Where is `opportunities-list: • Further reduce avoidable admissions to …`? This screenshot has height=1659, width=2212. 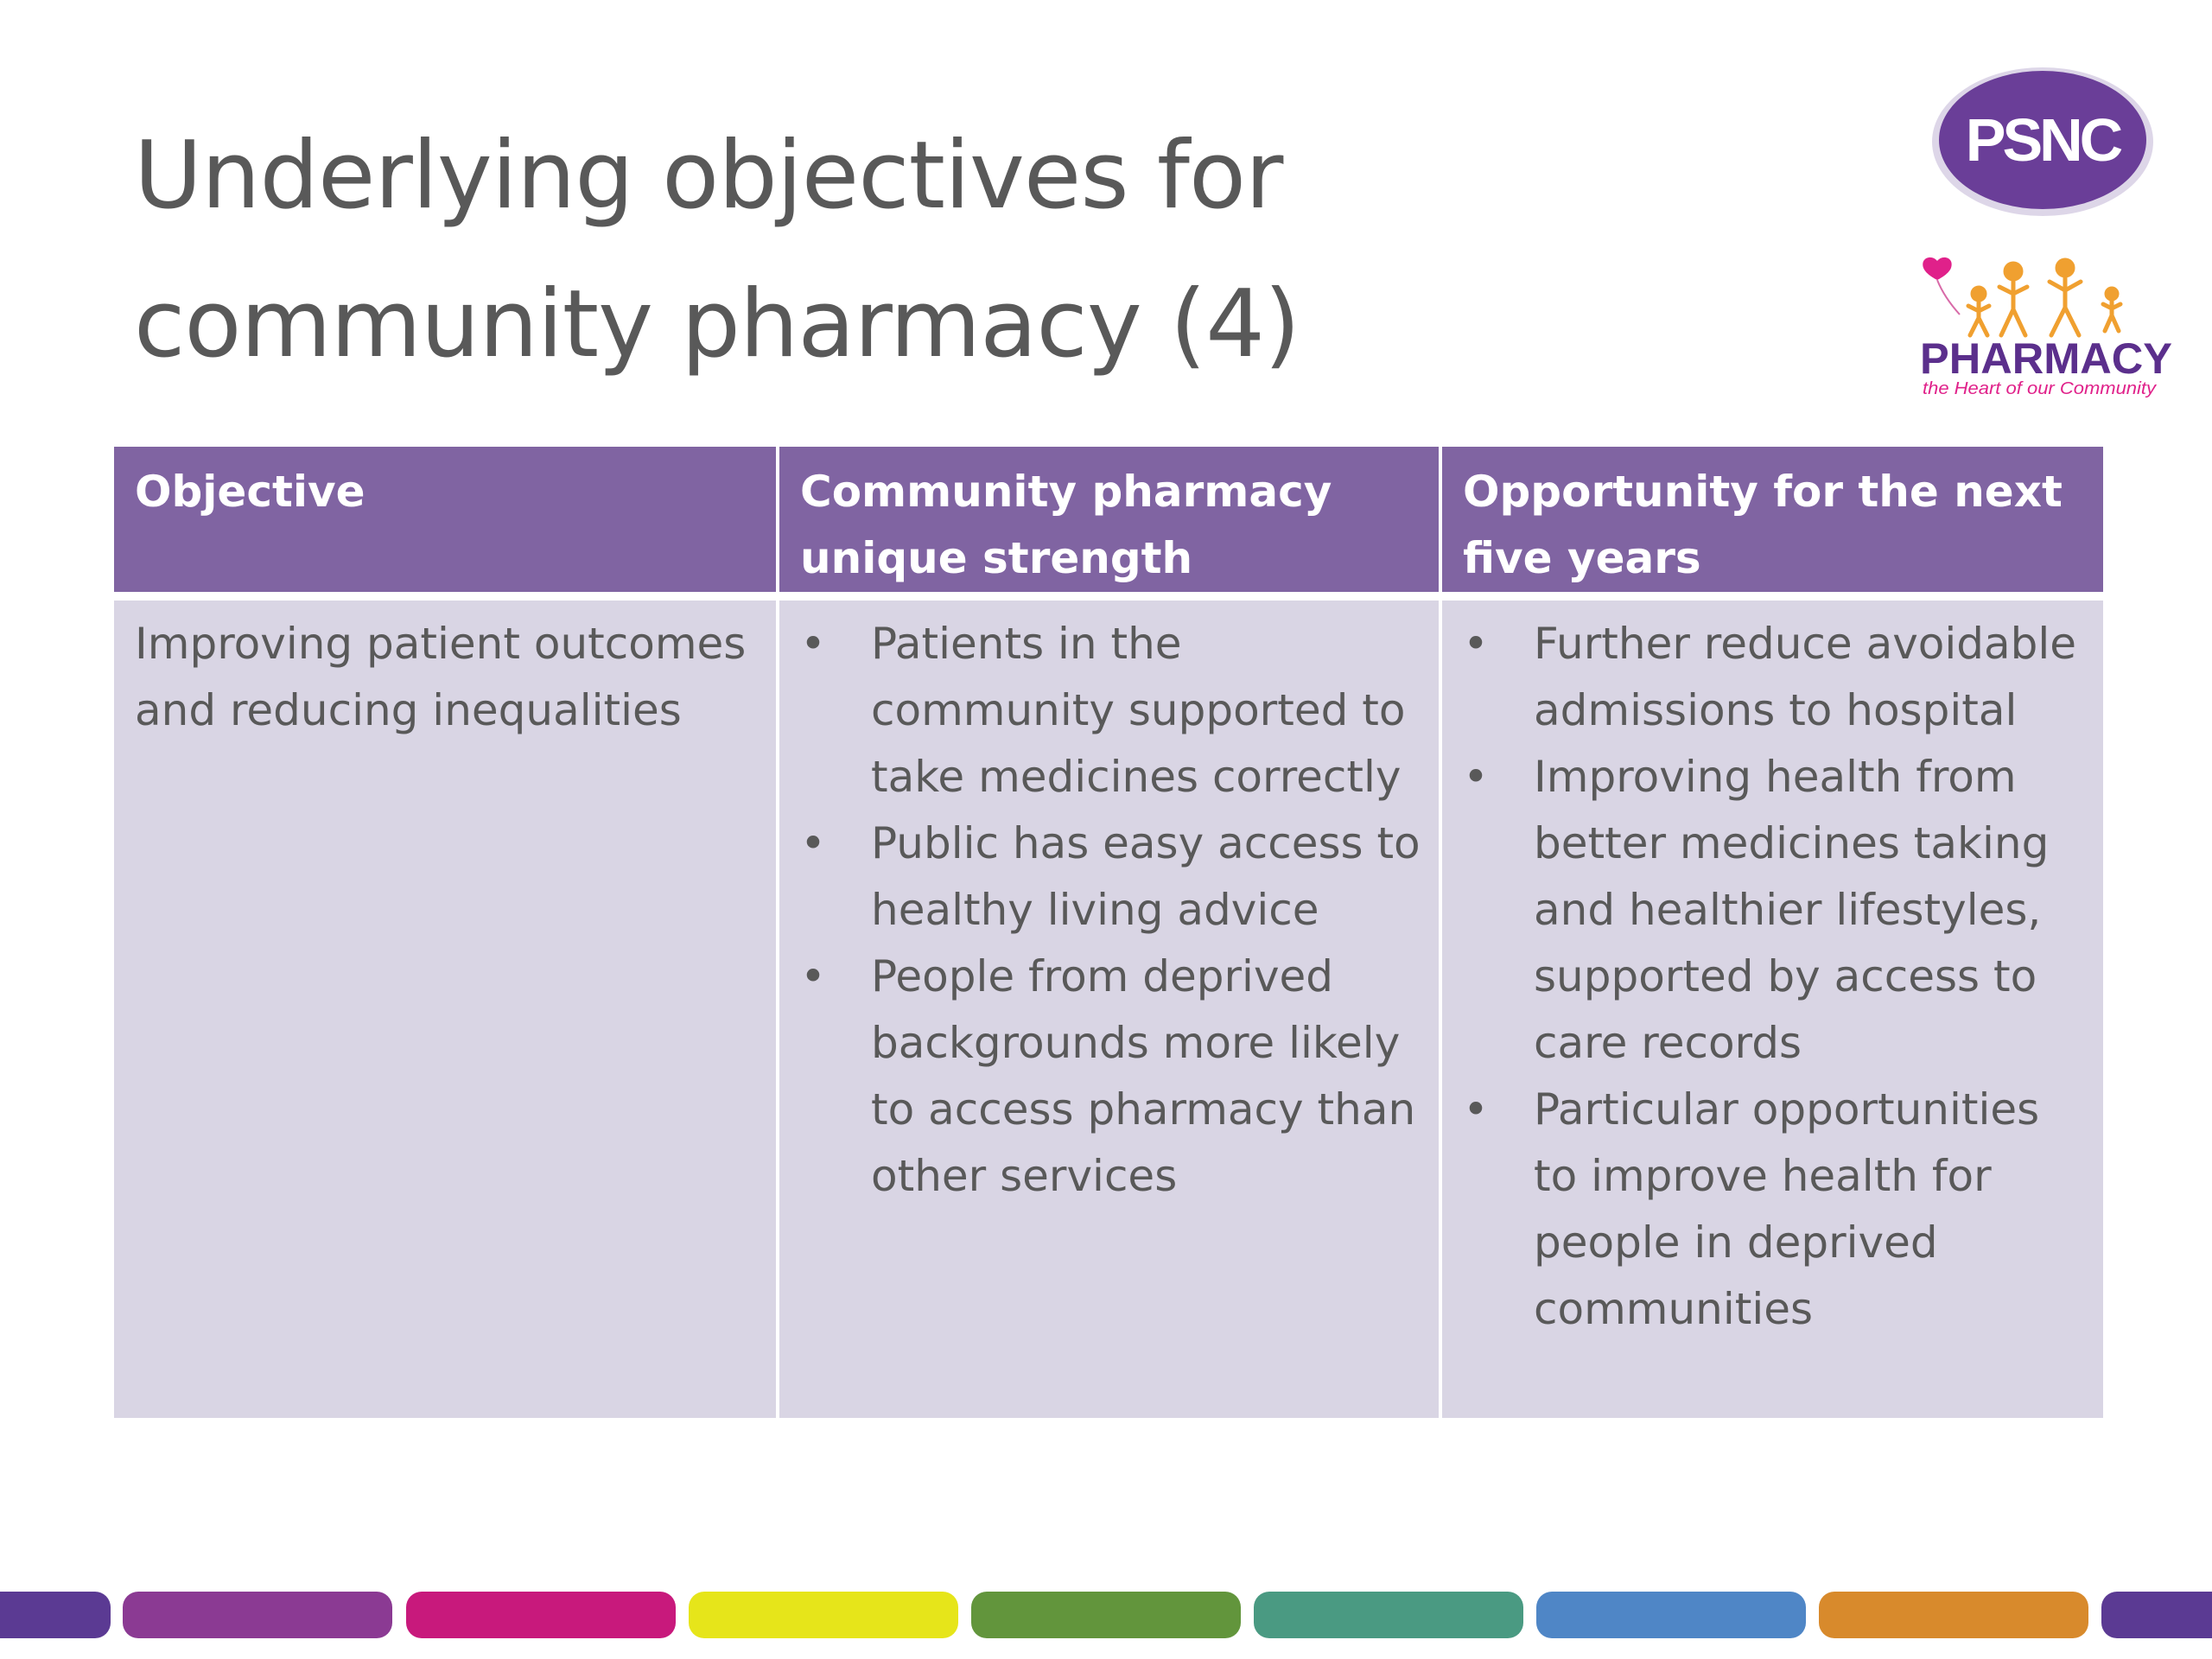 opportunities-list: • Further reduce avoidable admissions to … is located at coordinates (1774, 977).